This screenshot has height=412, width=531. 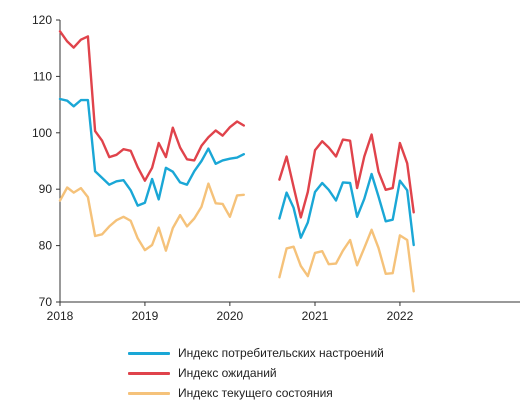 What do you see at coordinates (46, 302) in the screenshot?
I see `y-tick-label: 70` at bounding box center [46, 302].